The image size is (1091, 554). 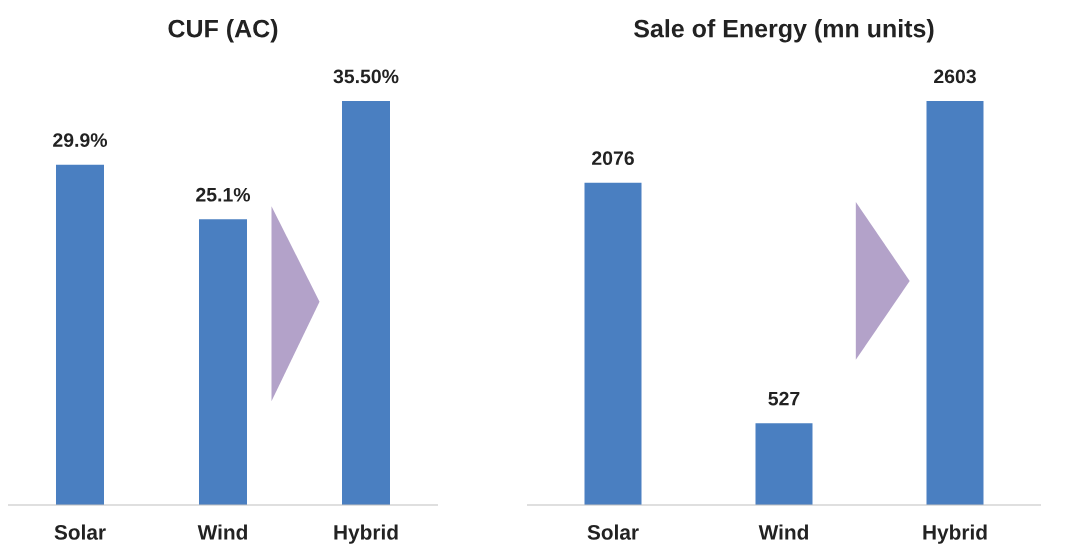 What do you see at coordinates (366, 76) in the screenshot?
I see `data-label: 35.50%` at bounding box center [366, 76].